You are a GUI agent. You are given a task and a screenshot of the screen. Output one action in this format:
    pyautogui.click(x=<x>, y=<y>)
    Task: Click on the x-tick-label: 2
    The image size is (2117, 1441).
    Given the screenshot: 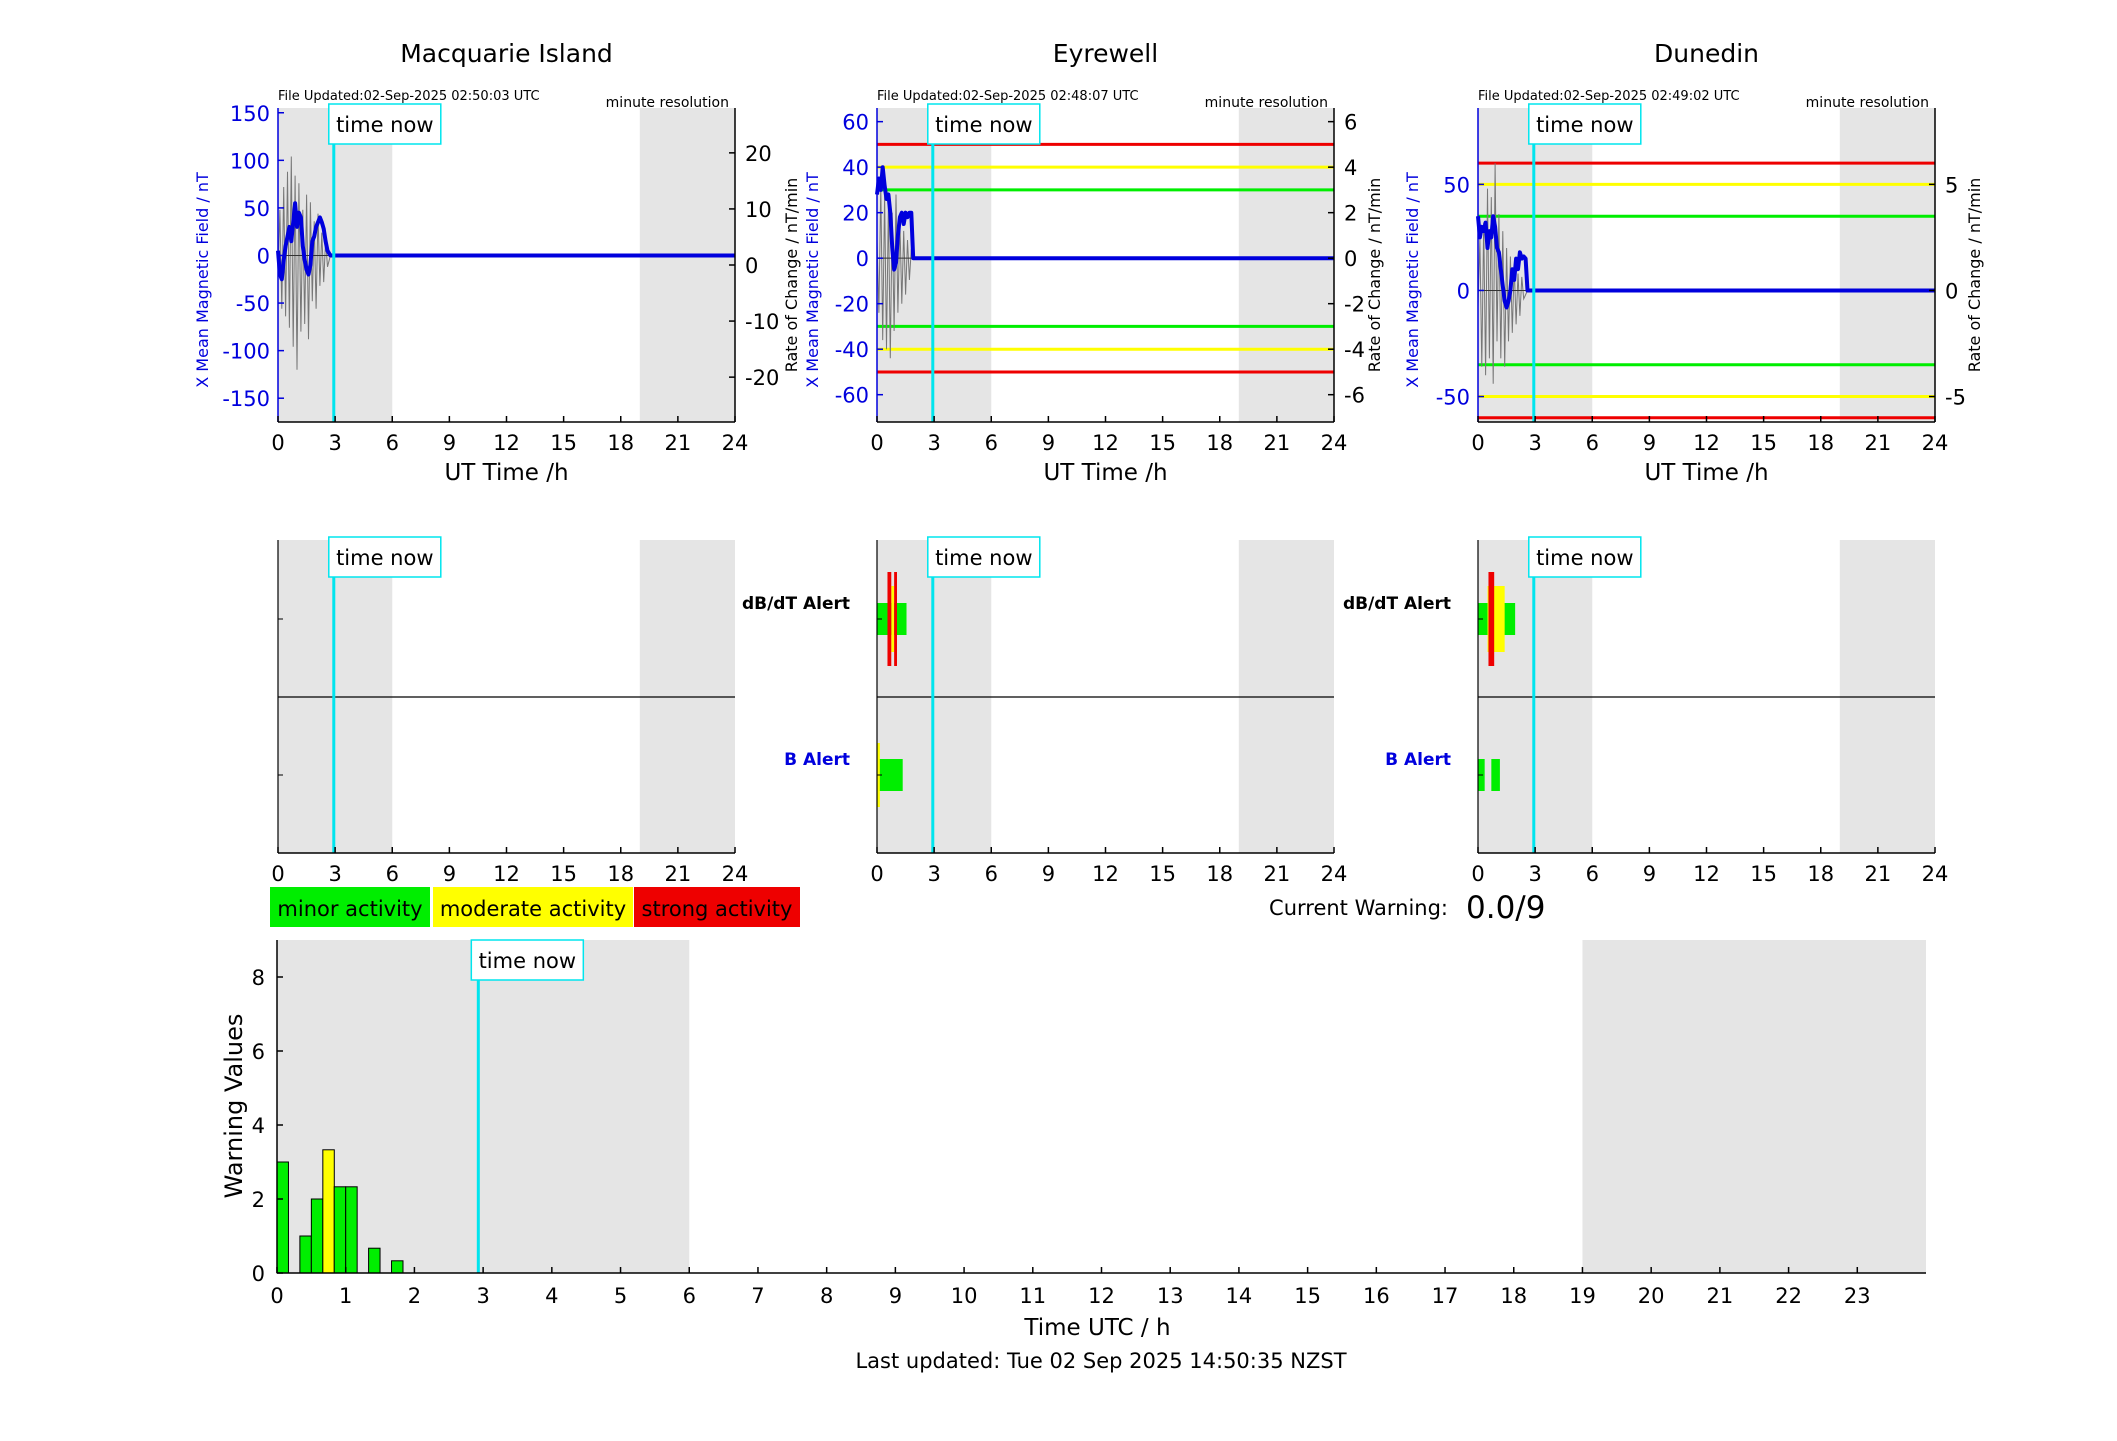 What is the action you would take?
    pyautogui.click(x=414, y=1296)
    